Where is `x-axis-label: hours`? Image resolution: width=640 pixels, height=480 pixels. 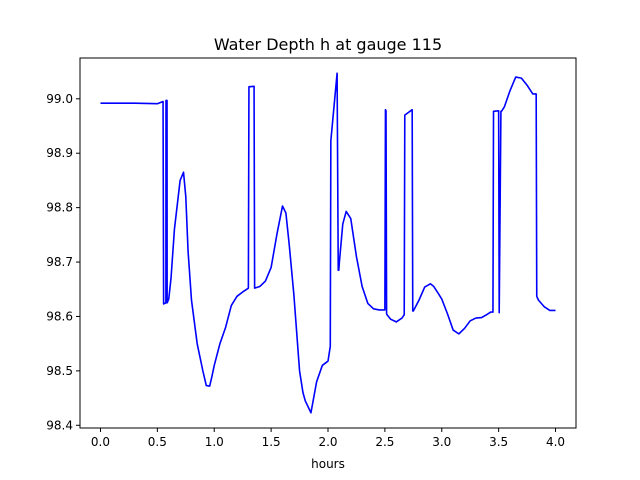 x-axis-label: hours is located at coordinates (328, 464).